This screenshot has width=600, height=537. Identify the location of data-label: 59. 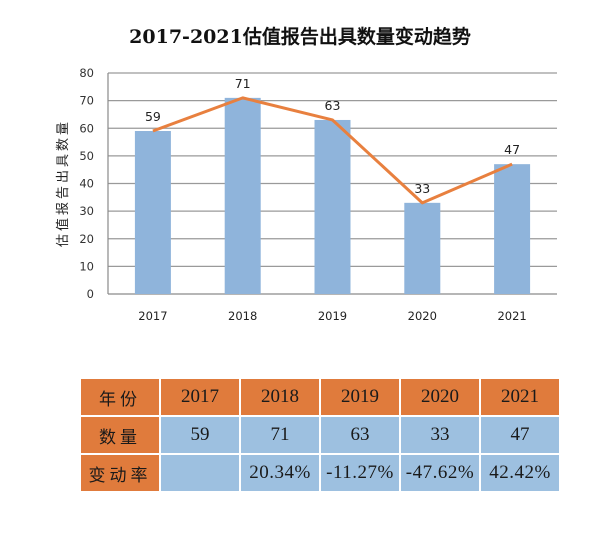
(153, 116).